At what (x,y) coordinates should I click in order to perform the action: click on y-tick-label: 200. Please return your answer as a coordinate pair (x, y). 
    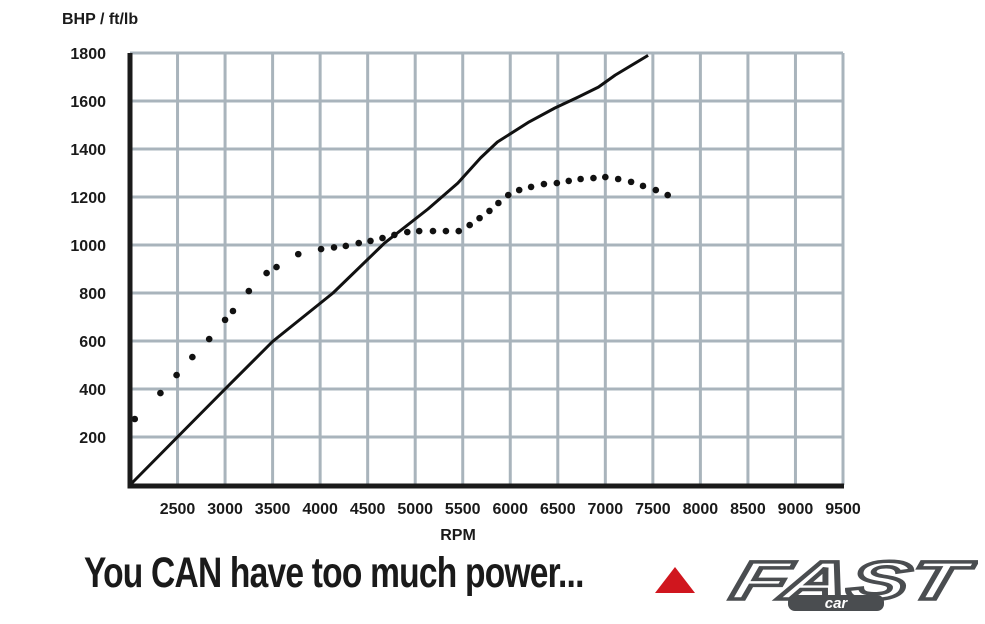
    Looking at the image, I should click on (92, 438).